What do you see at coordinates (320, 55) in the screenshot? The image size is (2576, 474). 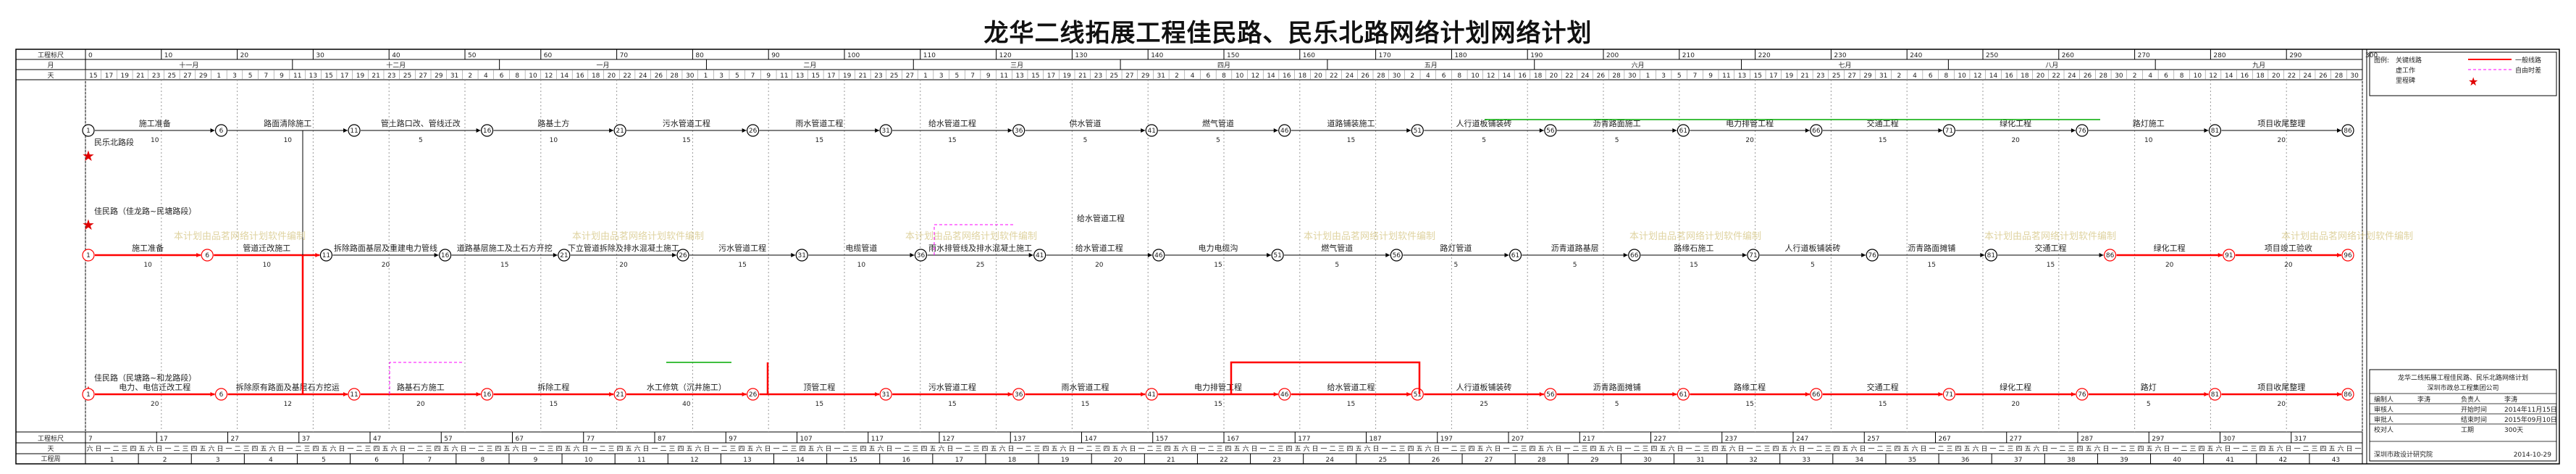 I see `top-tick-label: 30` at bounding box center [320, 55].